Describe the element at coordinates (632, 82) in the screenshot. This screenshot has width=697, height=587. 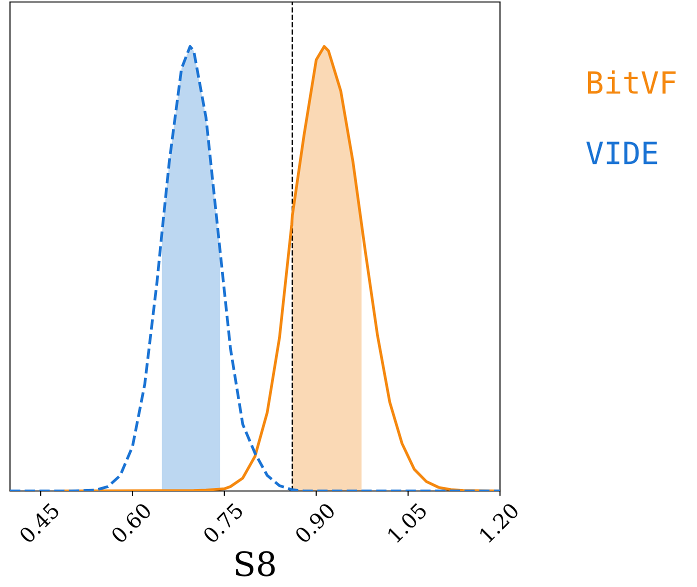
I see `text: BitVF` at that location.